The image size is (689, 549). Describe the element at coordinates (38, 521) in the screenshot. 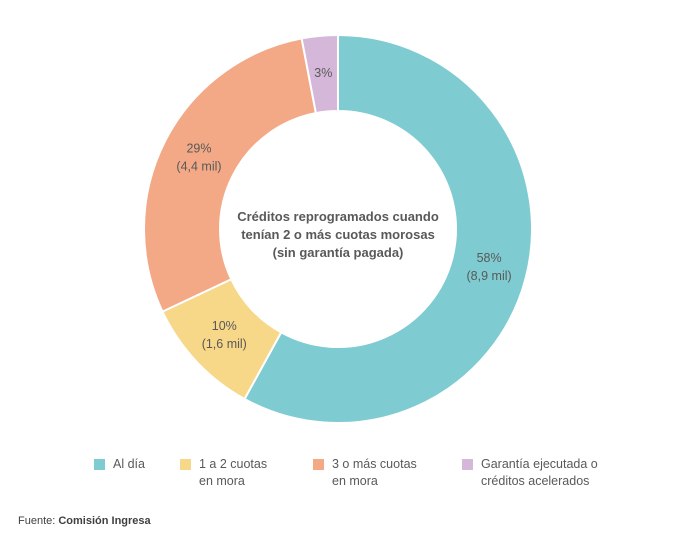

I see `source-prefix: Fuente:` at that location.